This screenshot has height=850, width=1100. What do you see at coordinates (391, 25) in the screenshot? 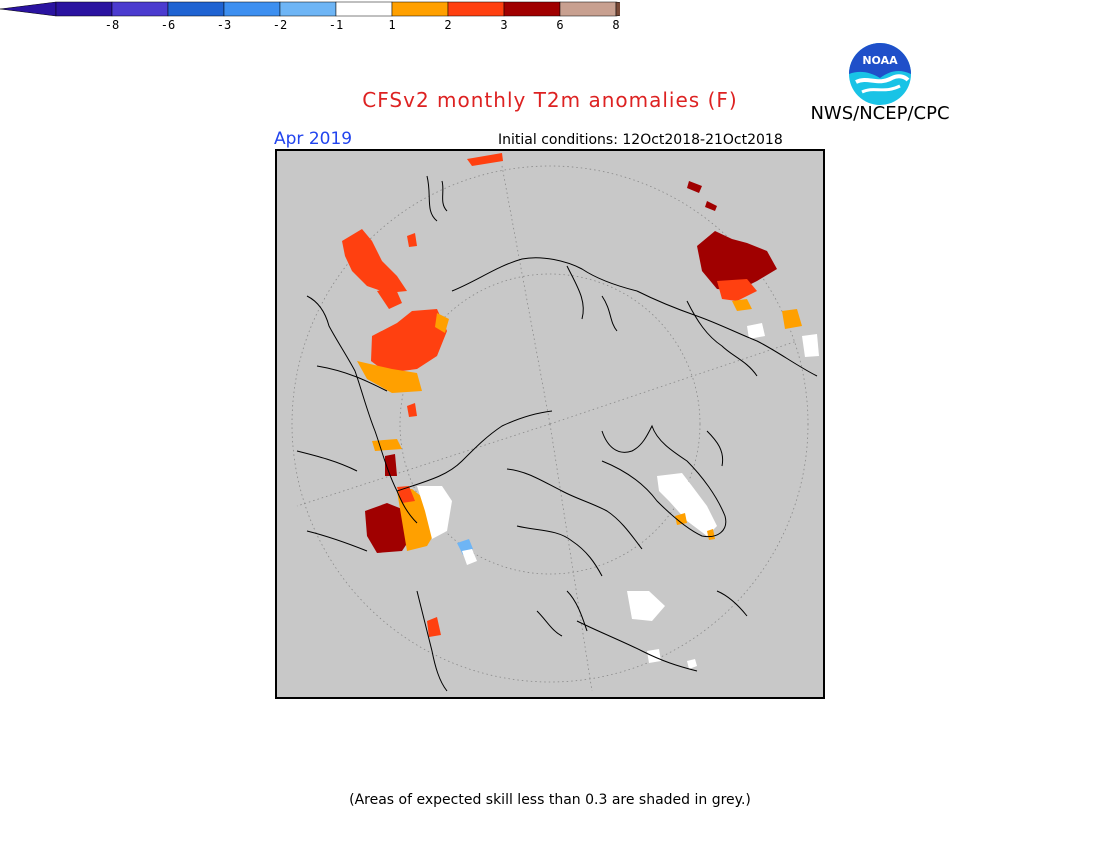
I see `colorbar-tick-label: 1` at bounding box center [391, 25].